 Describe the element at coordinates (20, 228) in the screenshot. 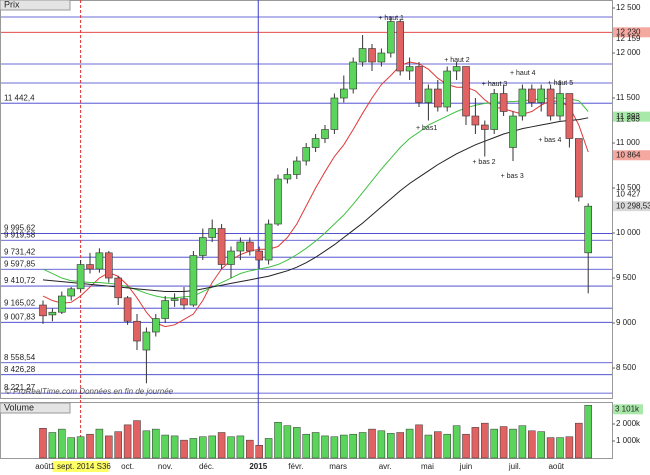

I see `level-label: 9 995,62` at that location.